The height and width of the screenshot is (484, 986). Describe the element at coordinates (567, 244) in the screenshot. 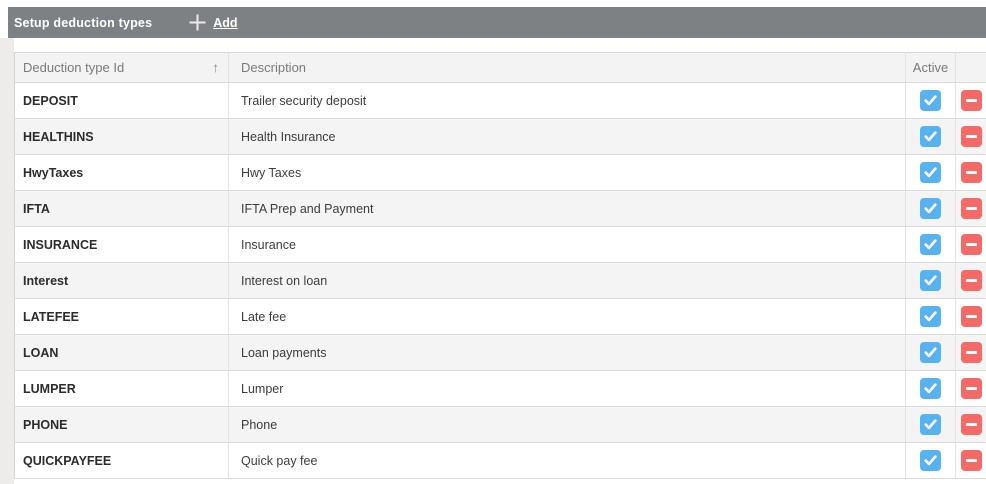

I see `description-cell: Insurance` at that location.